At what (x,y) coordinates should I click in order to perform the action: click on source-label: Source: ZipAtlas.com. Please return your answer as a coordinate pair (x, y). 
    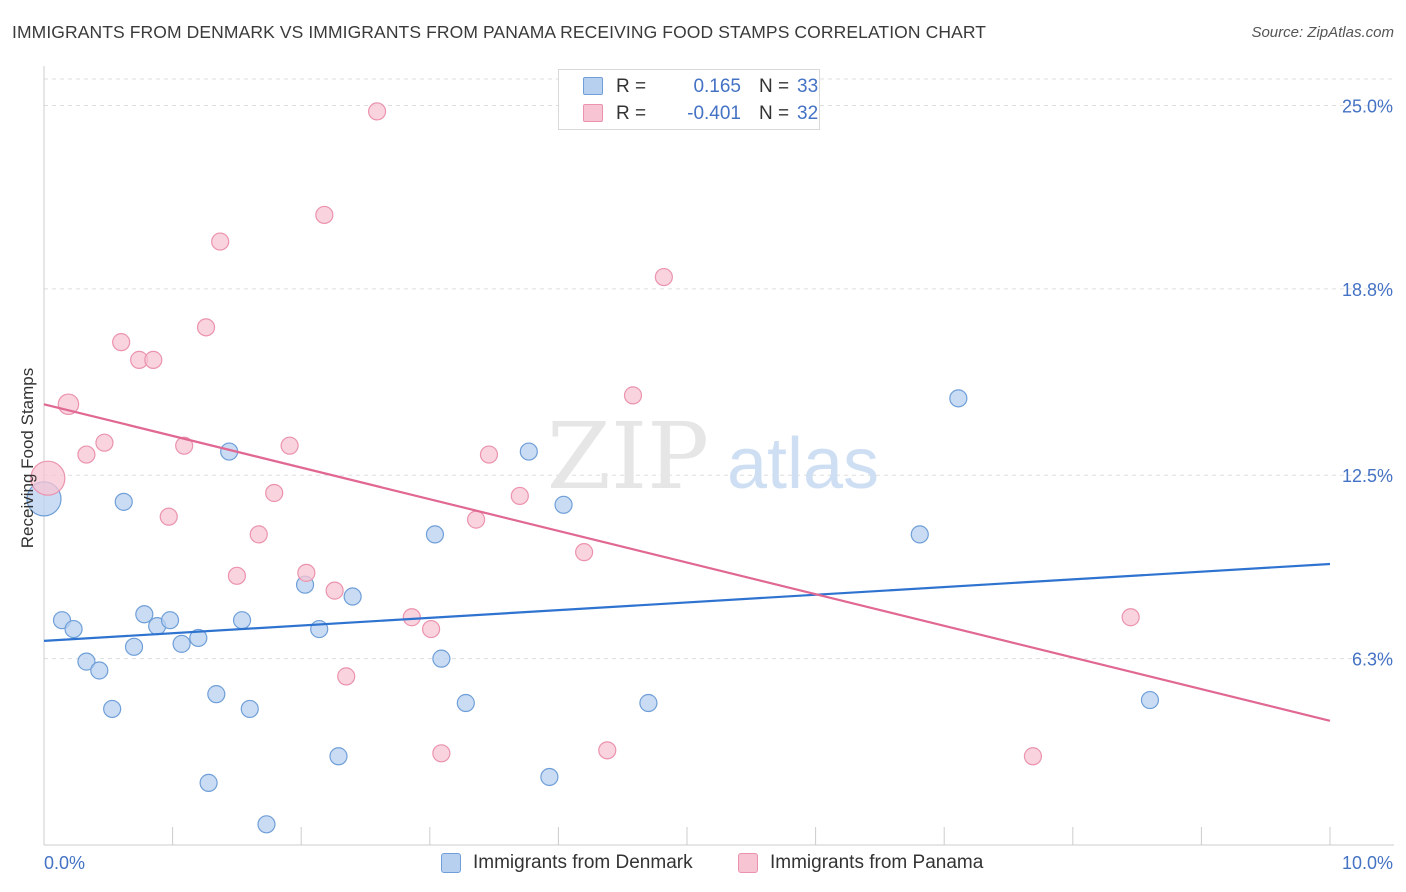
    Looking at the image, I should click on (1322, 32).